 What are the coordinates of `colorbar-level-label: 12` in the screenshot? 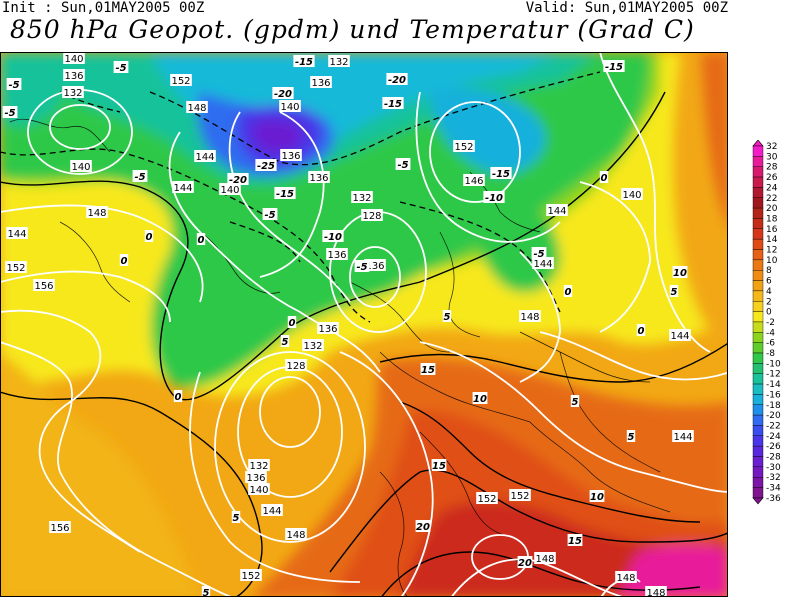 It's located at (771, 251).